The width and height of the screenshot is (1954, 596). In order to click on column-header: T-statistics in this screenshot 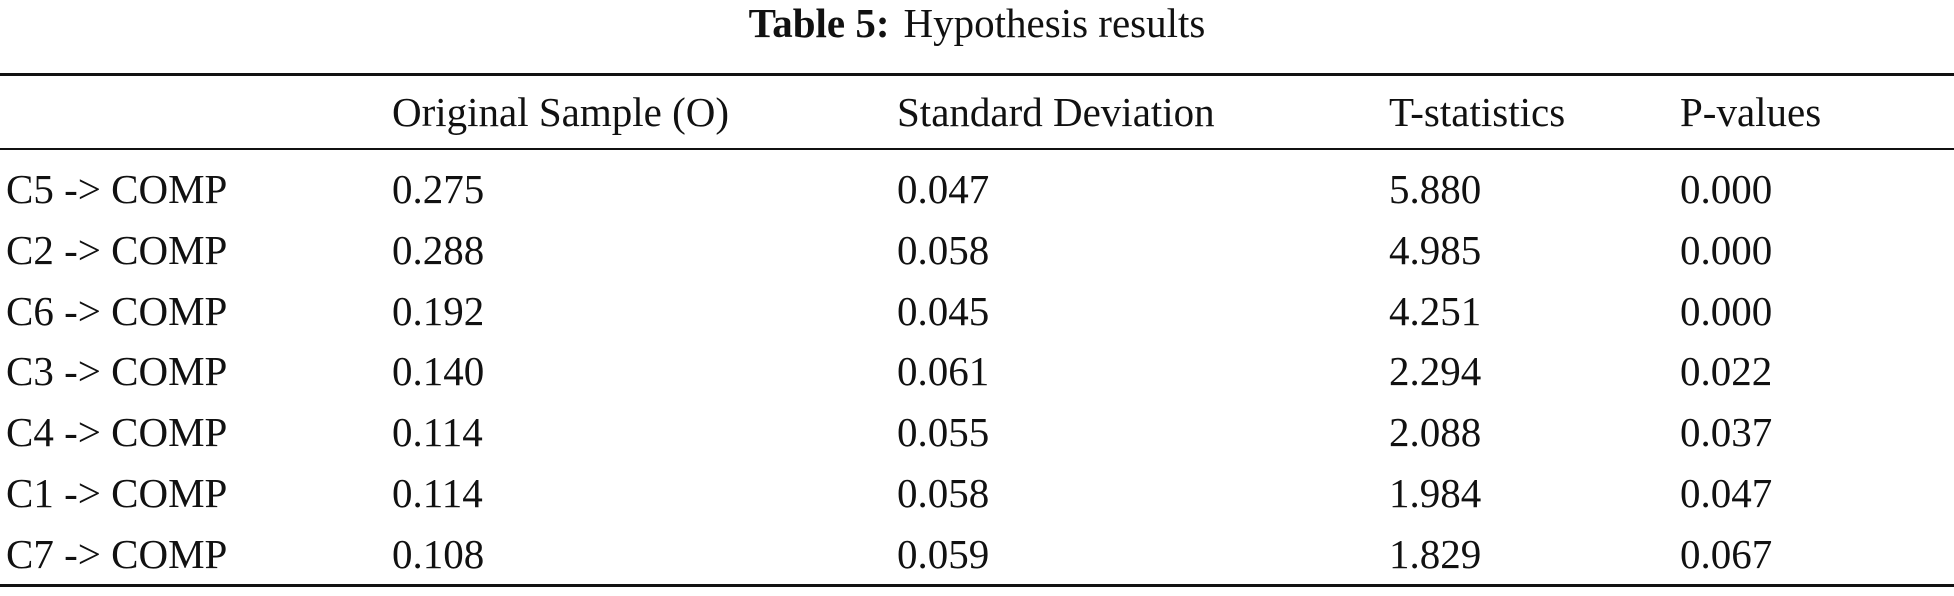, I will do `click(1477, 112)`.